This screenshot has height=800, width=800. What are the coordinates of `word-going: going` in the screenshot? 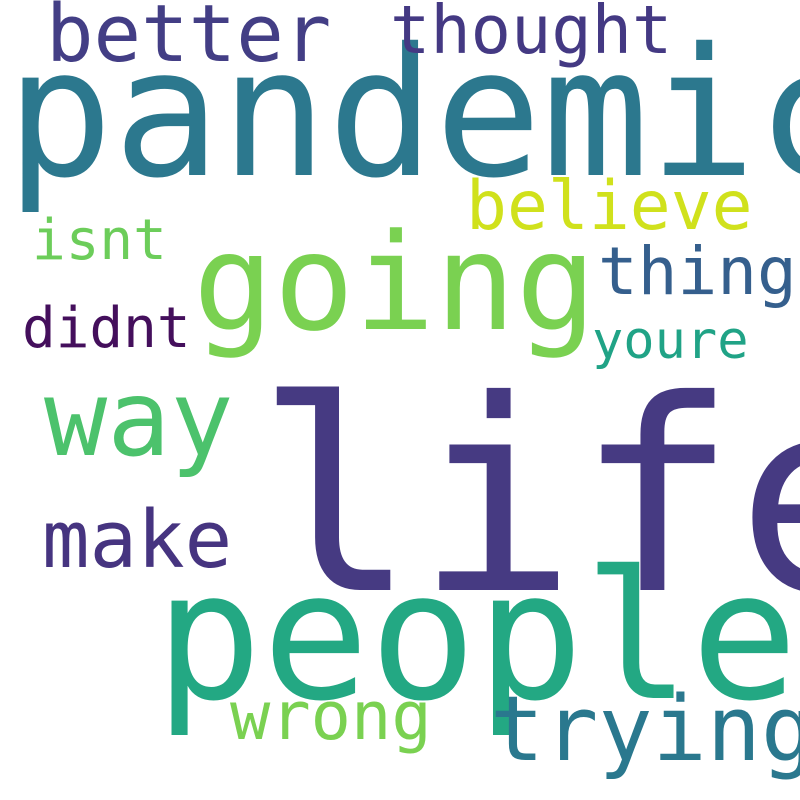 It's located at (395, 283).